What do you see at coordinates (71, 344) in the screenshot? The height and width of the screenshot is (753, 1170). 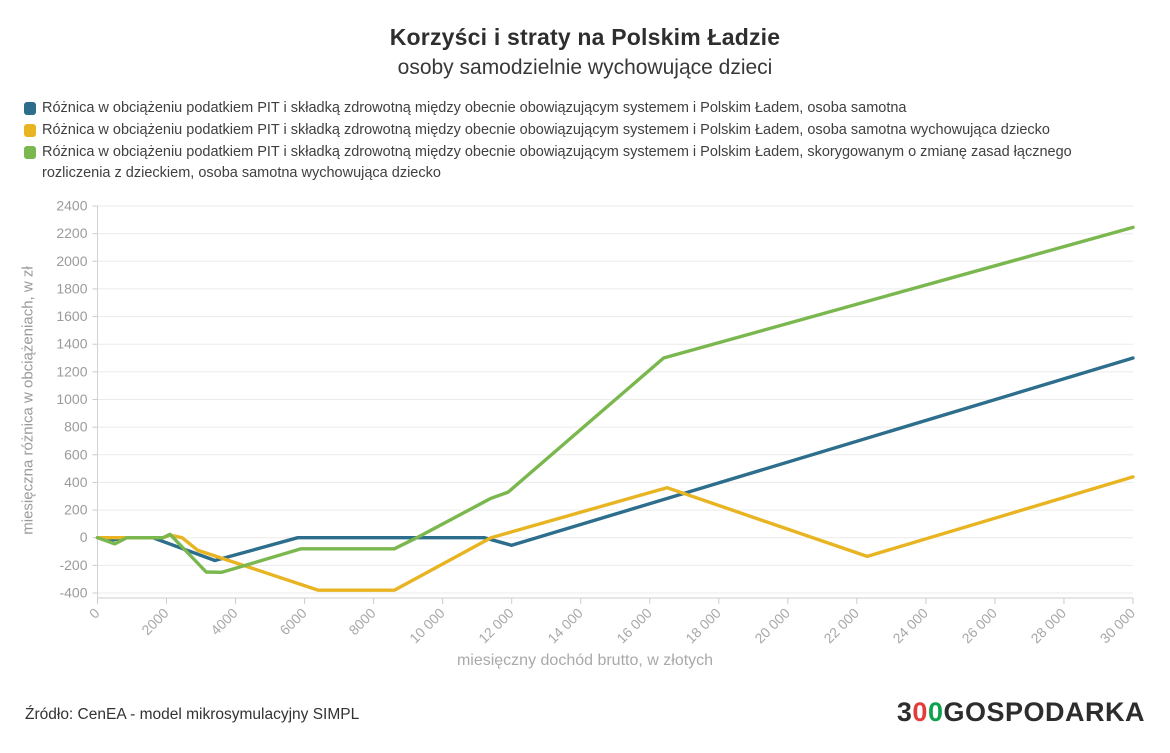 I see `svg-text: 1400` at bounding box center [71, 344].